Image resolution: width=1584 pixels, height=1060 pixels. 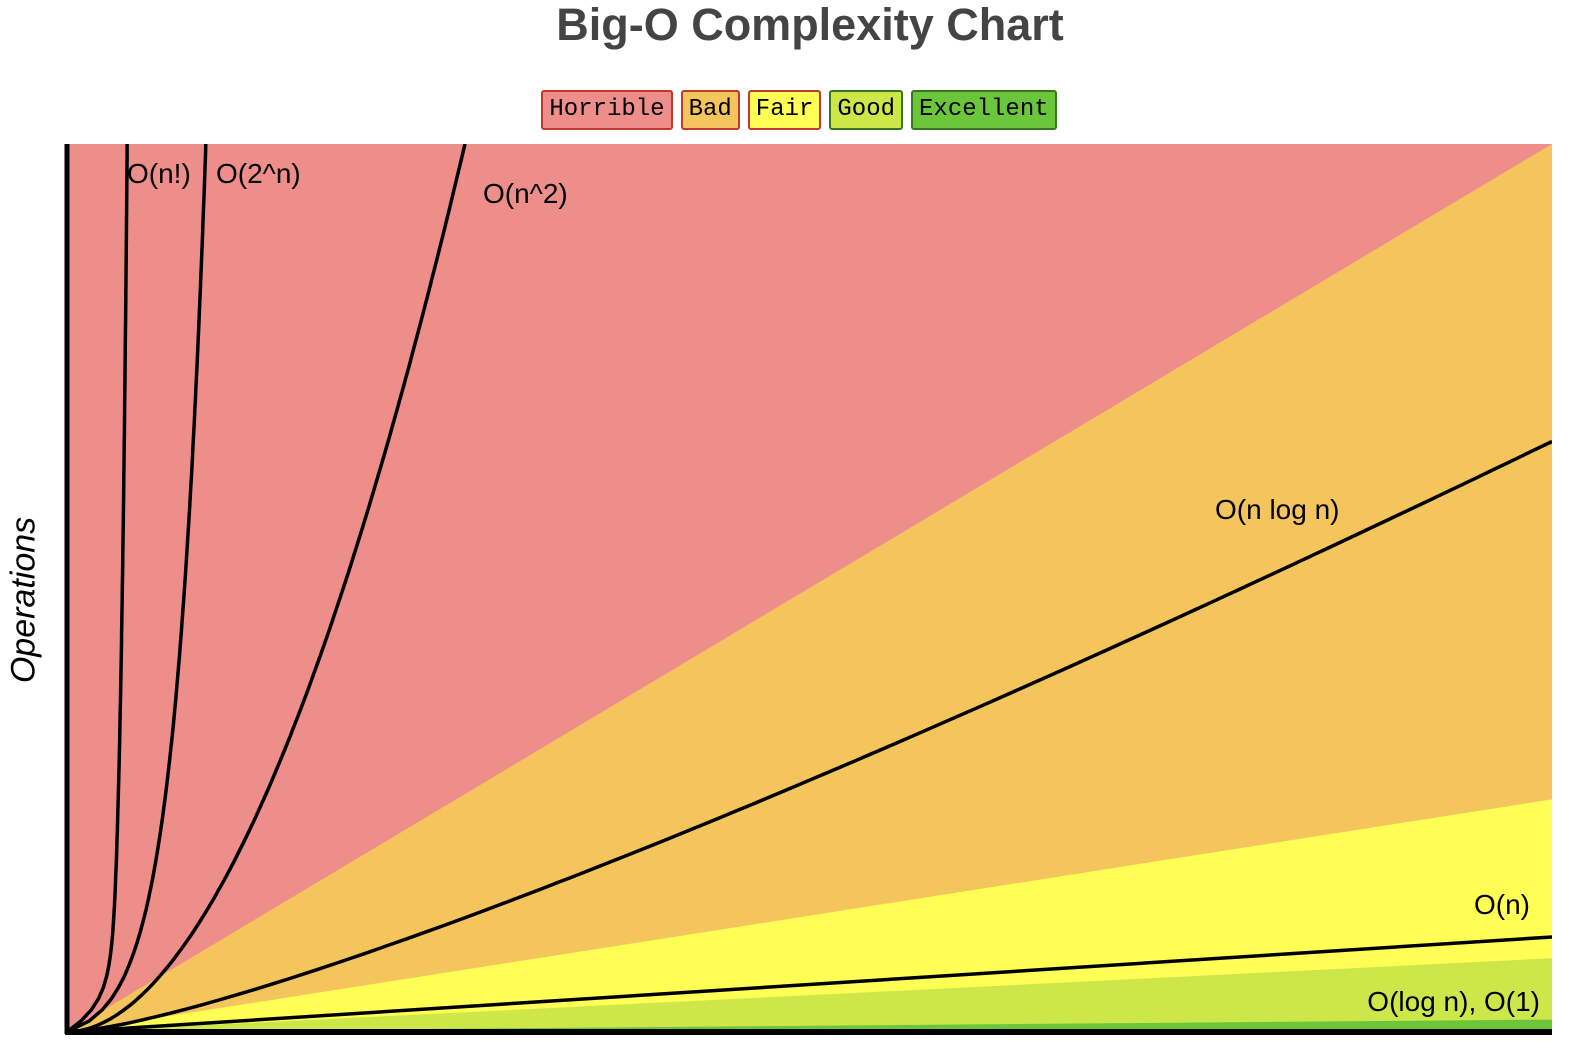 What do you see at coordinates (784, 110) in the screenshot?
I see `legend-fair: Fair` at bounding box center [784, 110].